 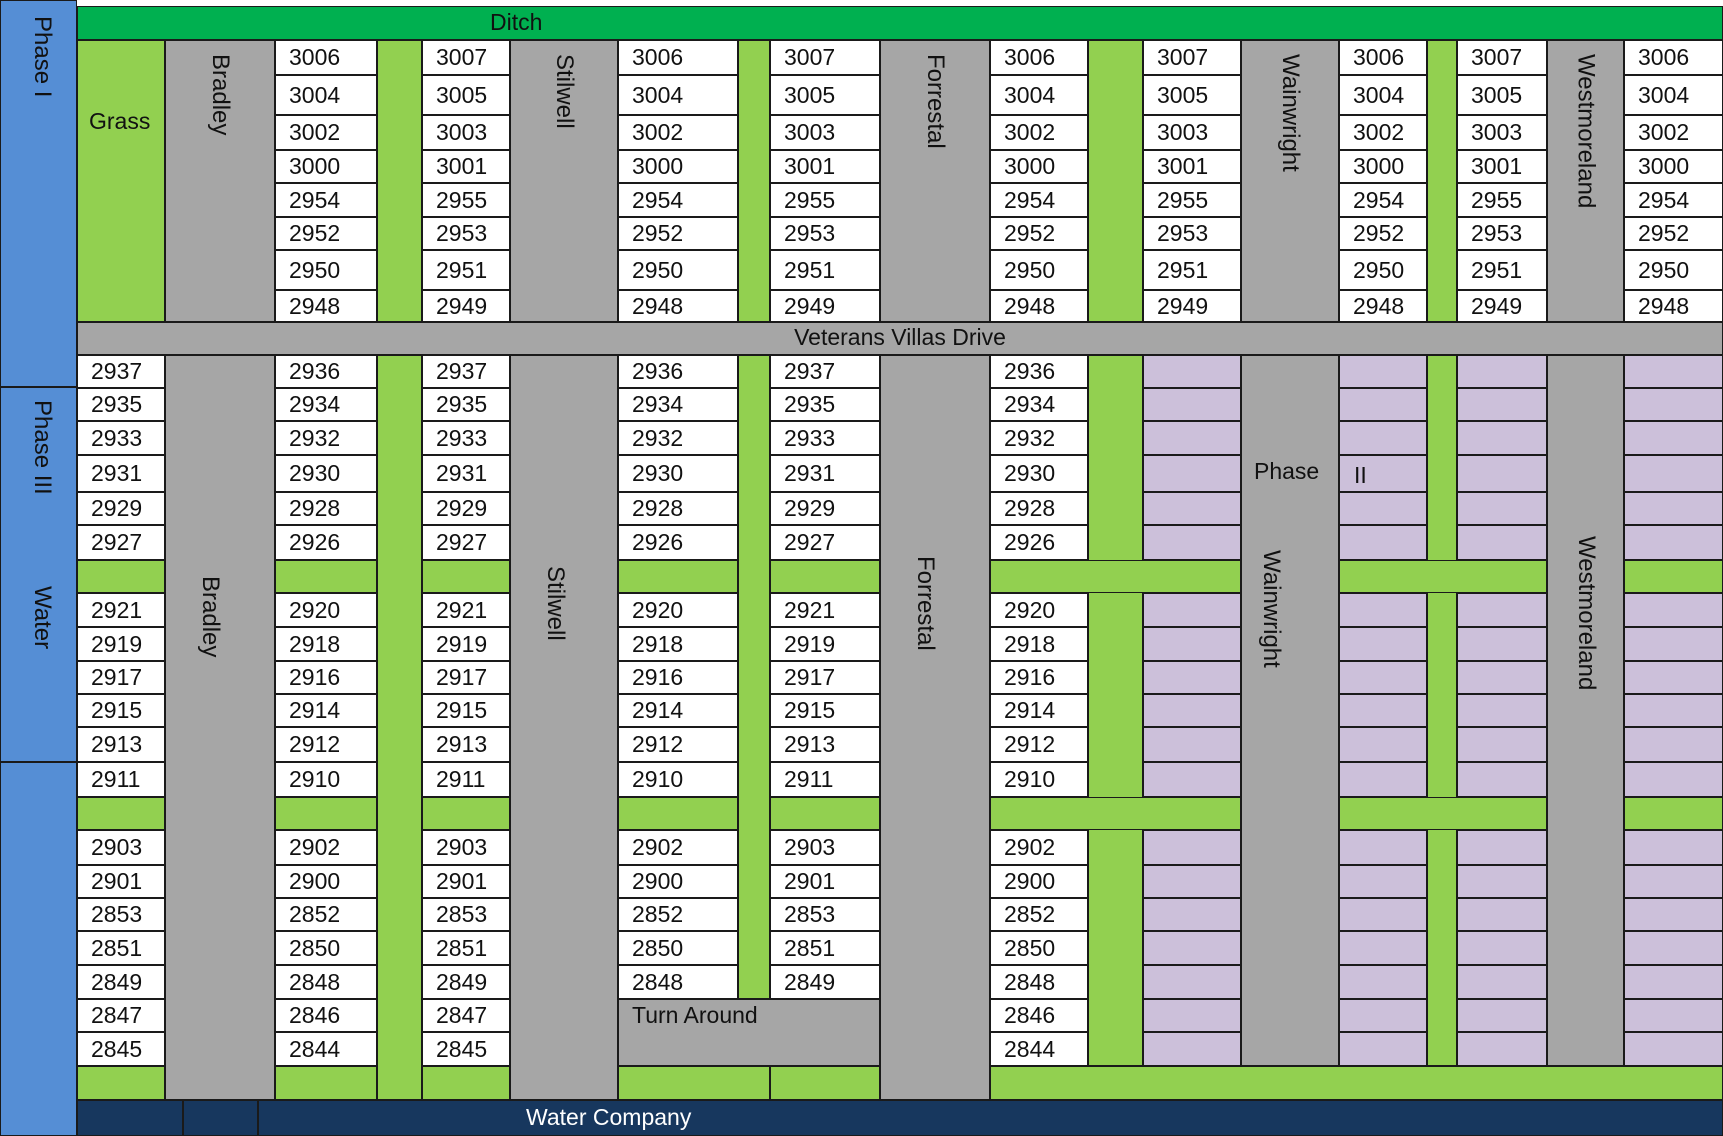 I want to click on lot-number: 2920, so click(x=326, y=610).